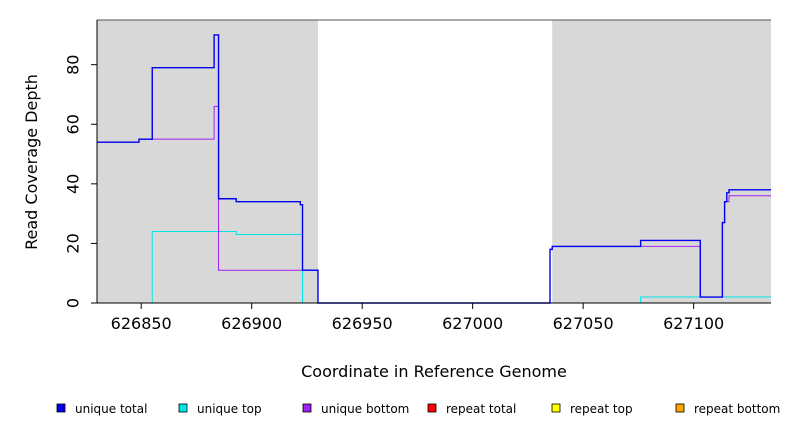 This screenshot has height=432, width=792. Describe the element at coordinates (481, 409) in the screenshot. I see `legend-label: repeat total` at that location.